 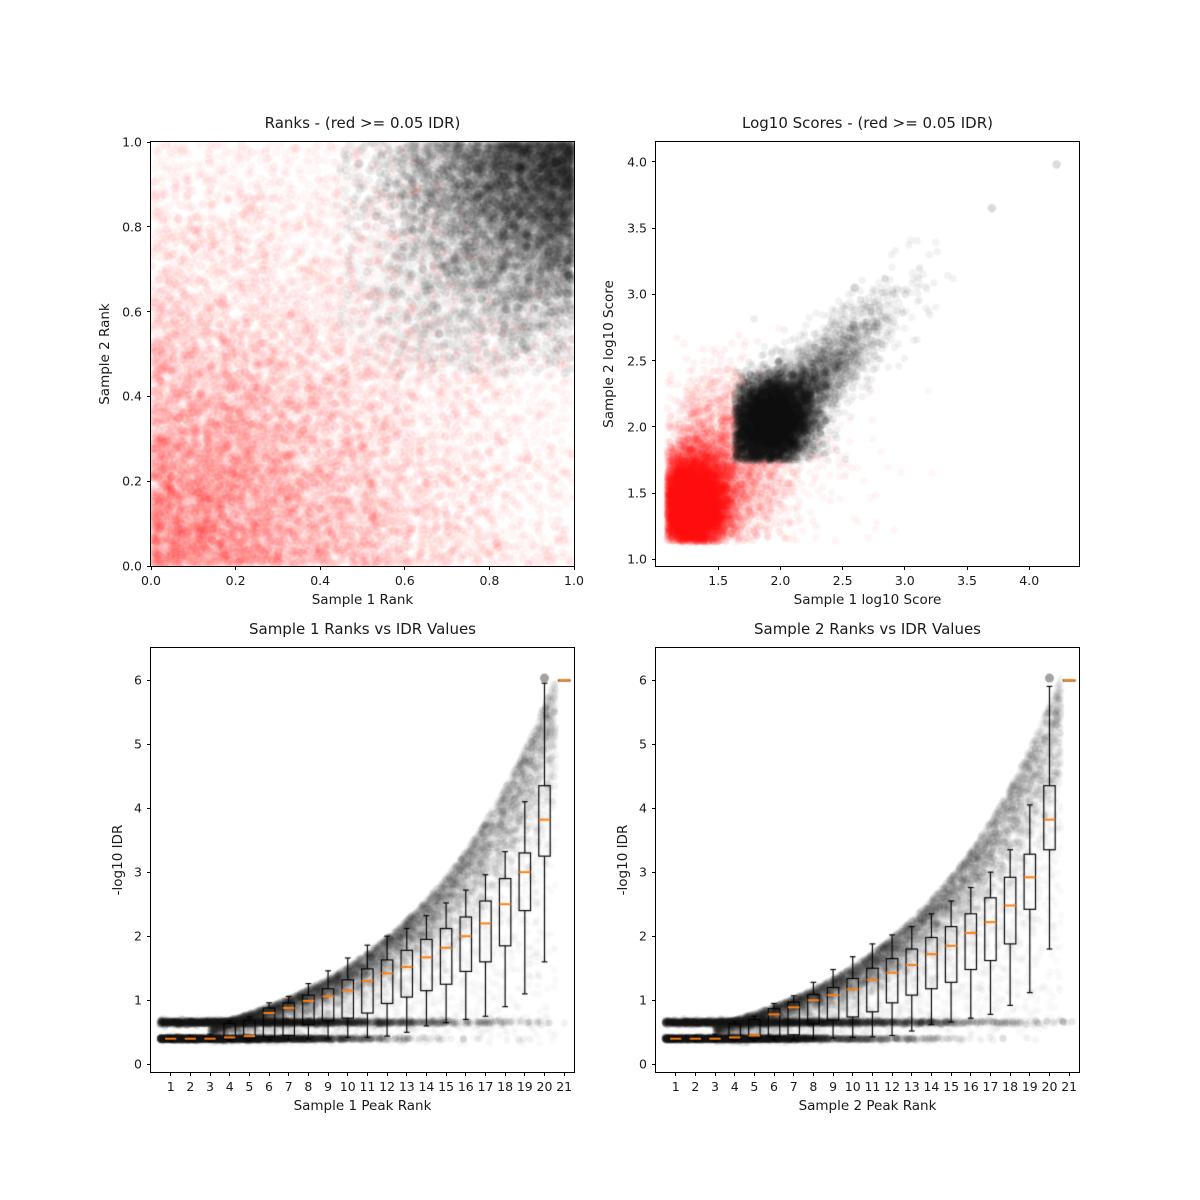 What do you see at coordinates (842, 580) in the screenshot?
I see `x-tick-label: 2.5` at bounding box center [842, 580].